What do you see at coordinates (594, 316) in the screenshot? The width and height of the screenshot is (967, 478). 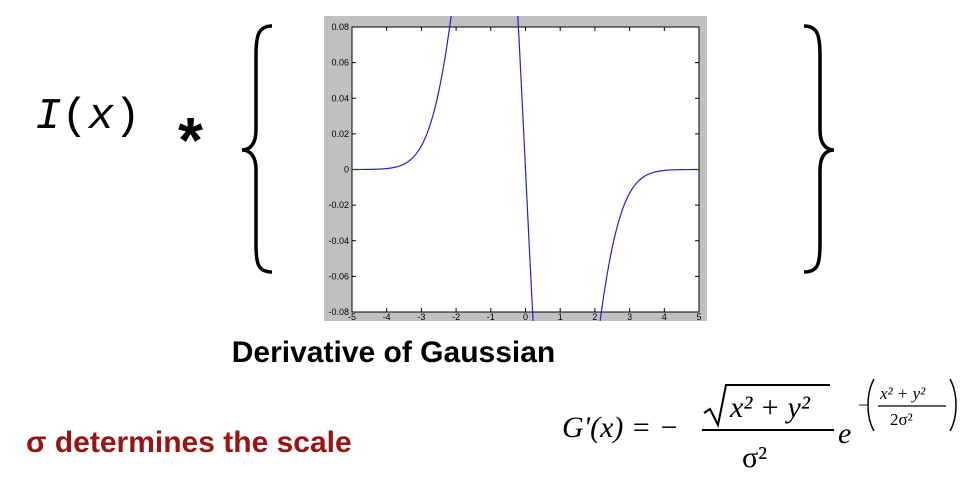 I see `x-tick-label: 2` at bounding box center [594, 316].